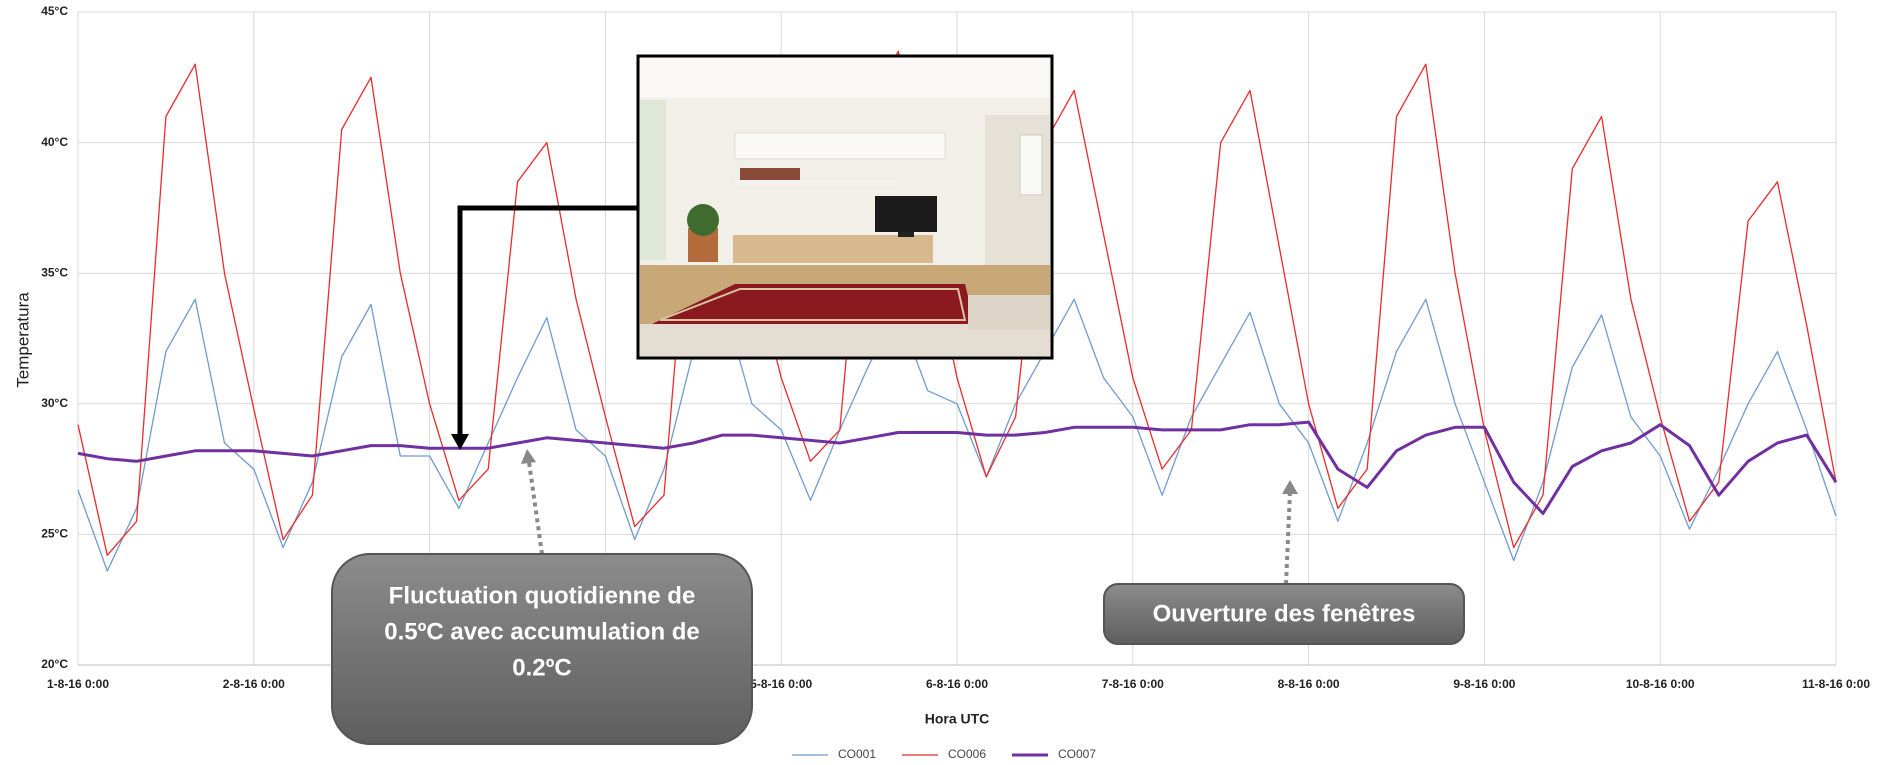  What do you see at coordinates (541, 667) in the screenshot?
I see `callout-text: 0.2ºC` at bounding box center [541, 667].